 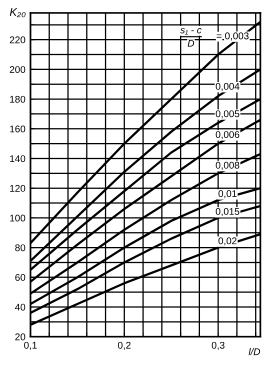 I want to click on y-axis-title: K₂₀, so click(x=18, y=13).